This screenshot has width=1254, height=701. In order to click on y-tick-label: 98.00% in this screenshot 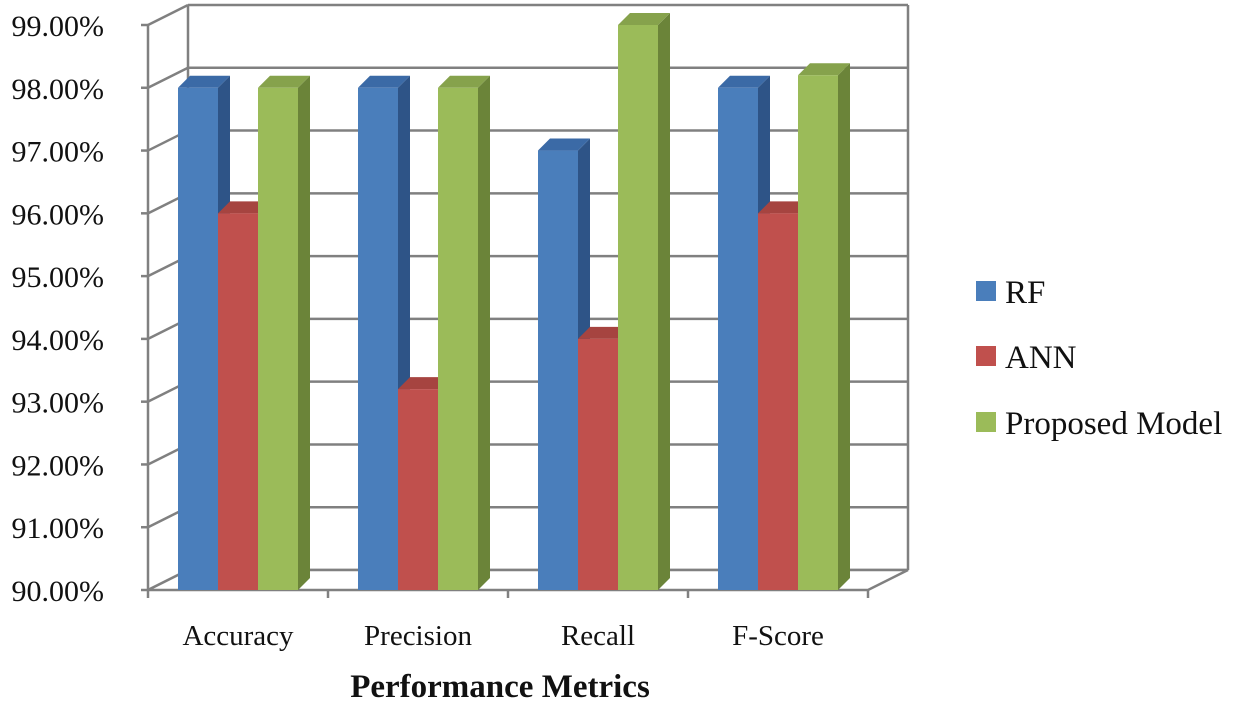, I will do `click(58, 89)`.